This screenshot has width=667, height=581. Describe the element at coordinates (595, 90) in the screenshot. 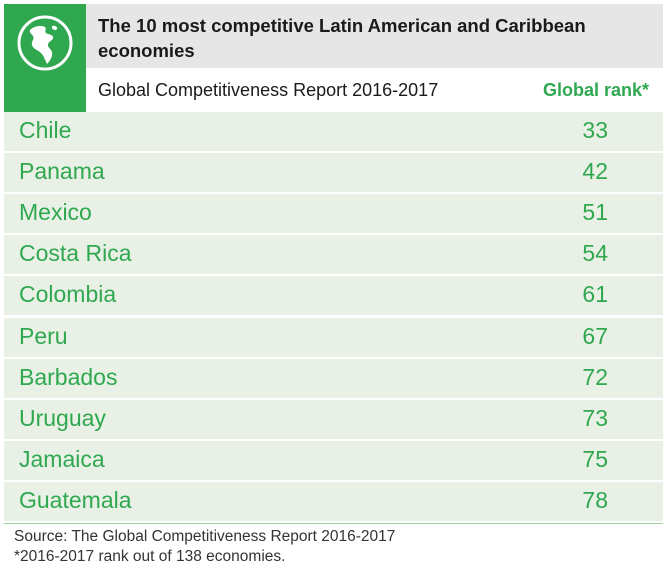

I see `column-header-rank: Global rank*` at that location.